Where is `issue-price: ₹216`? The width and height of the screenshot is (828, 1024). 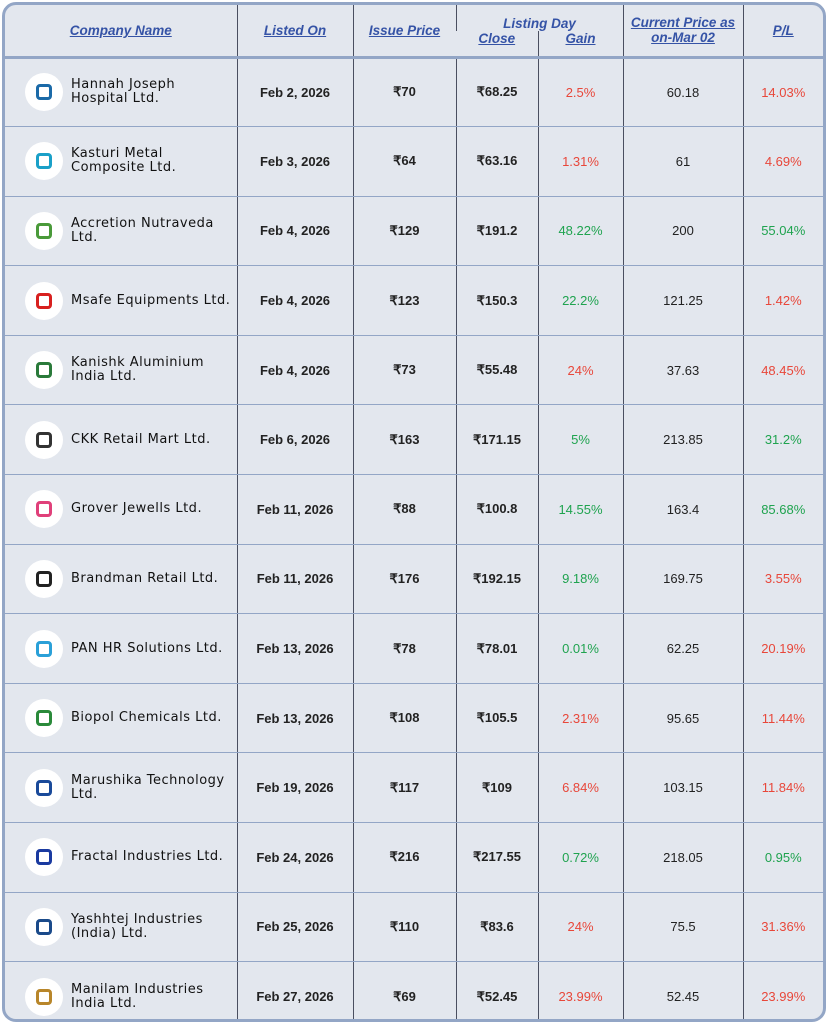 issue-price: ₹216 is located at coordinates (404, 857).